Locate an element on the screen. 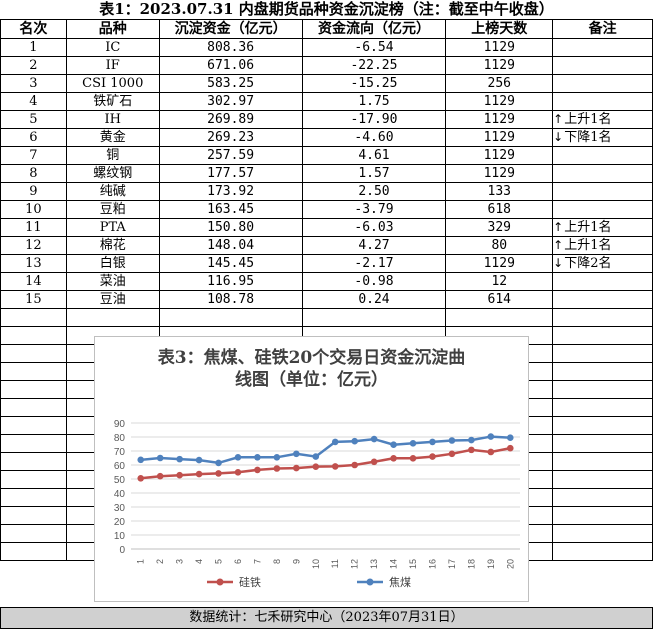 The width and height of the screenshot is (653, 629). name-cell: CSI 1000 is located at coordinates (112, 83).